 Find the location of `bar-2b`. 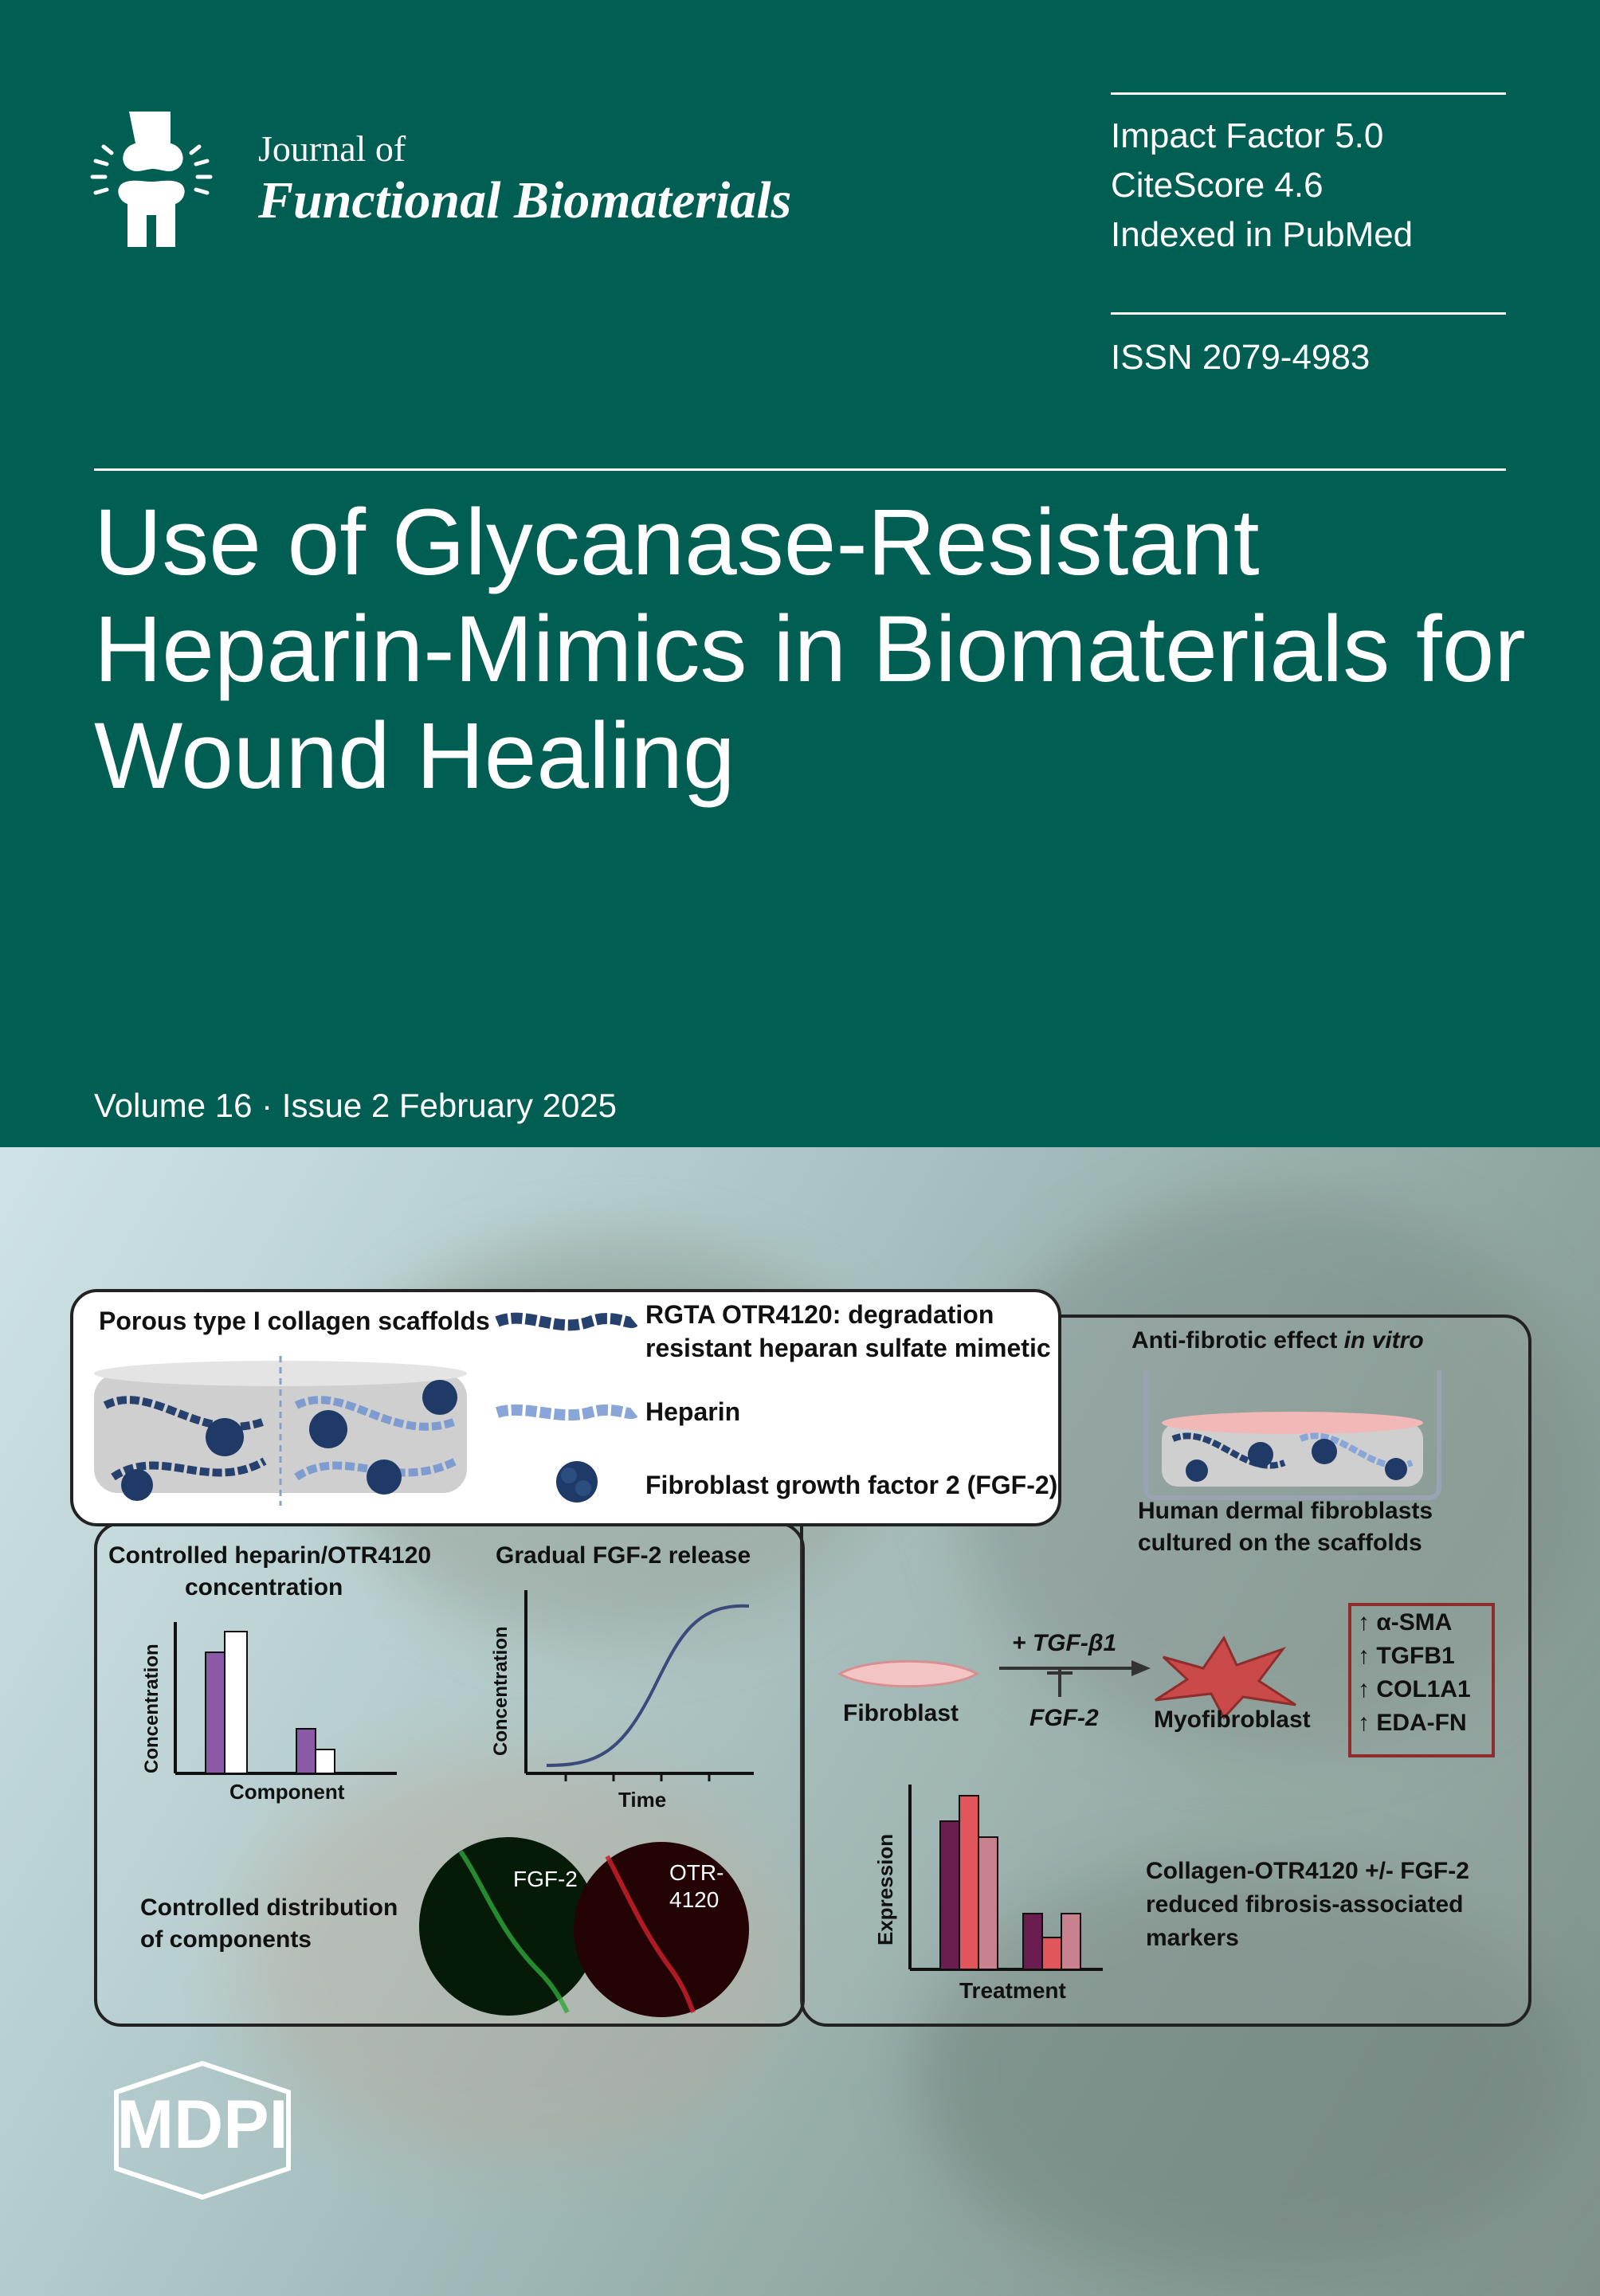

bar-2b is located at coordinates (325, 1762).